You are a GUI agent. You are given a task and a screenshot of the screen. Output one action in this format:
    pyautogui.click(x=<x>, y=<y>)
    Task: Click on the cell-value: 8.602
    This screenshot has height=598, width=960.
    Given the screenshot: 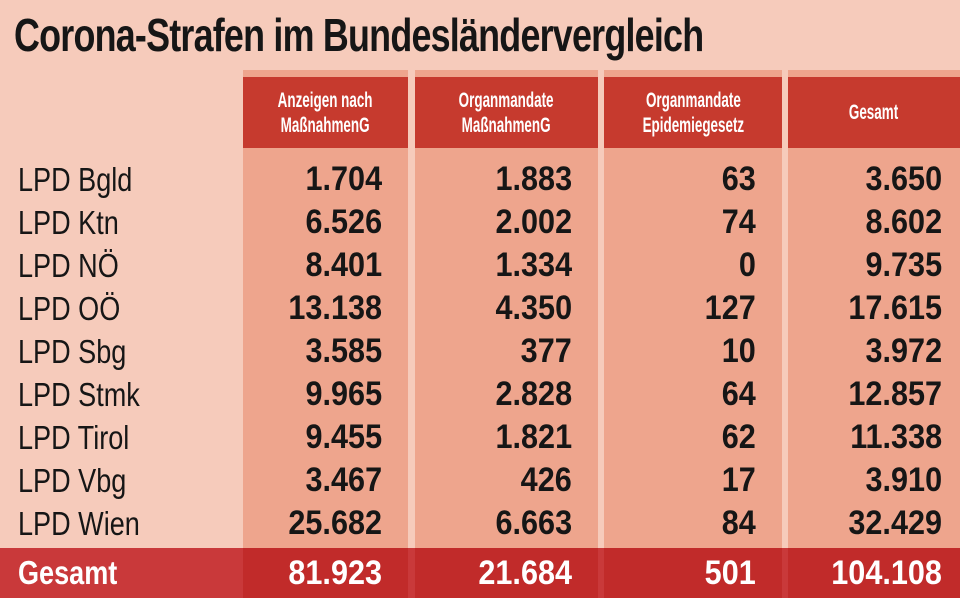 What is the action you would take?
    pyautogui.click(x=903, y=222)
    